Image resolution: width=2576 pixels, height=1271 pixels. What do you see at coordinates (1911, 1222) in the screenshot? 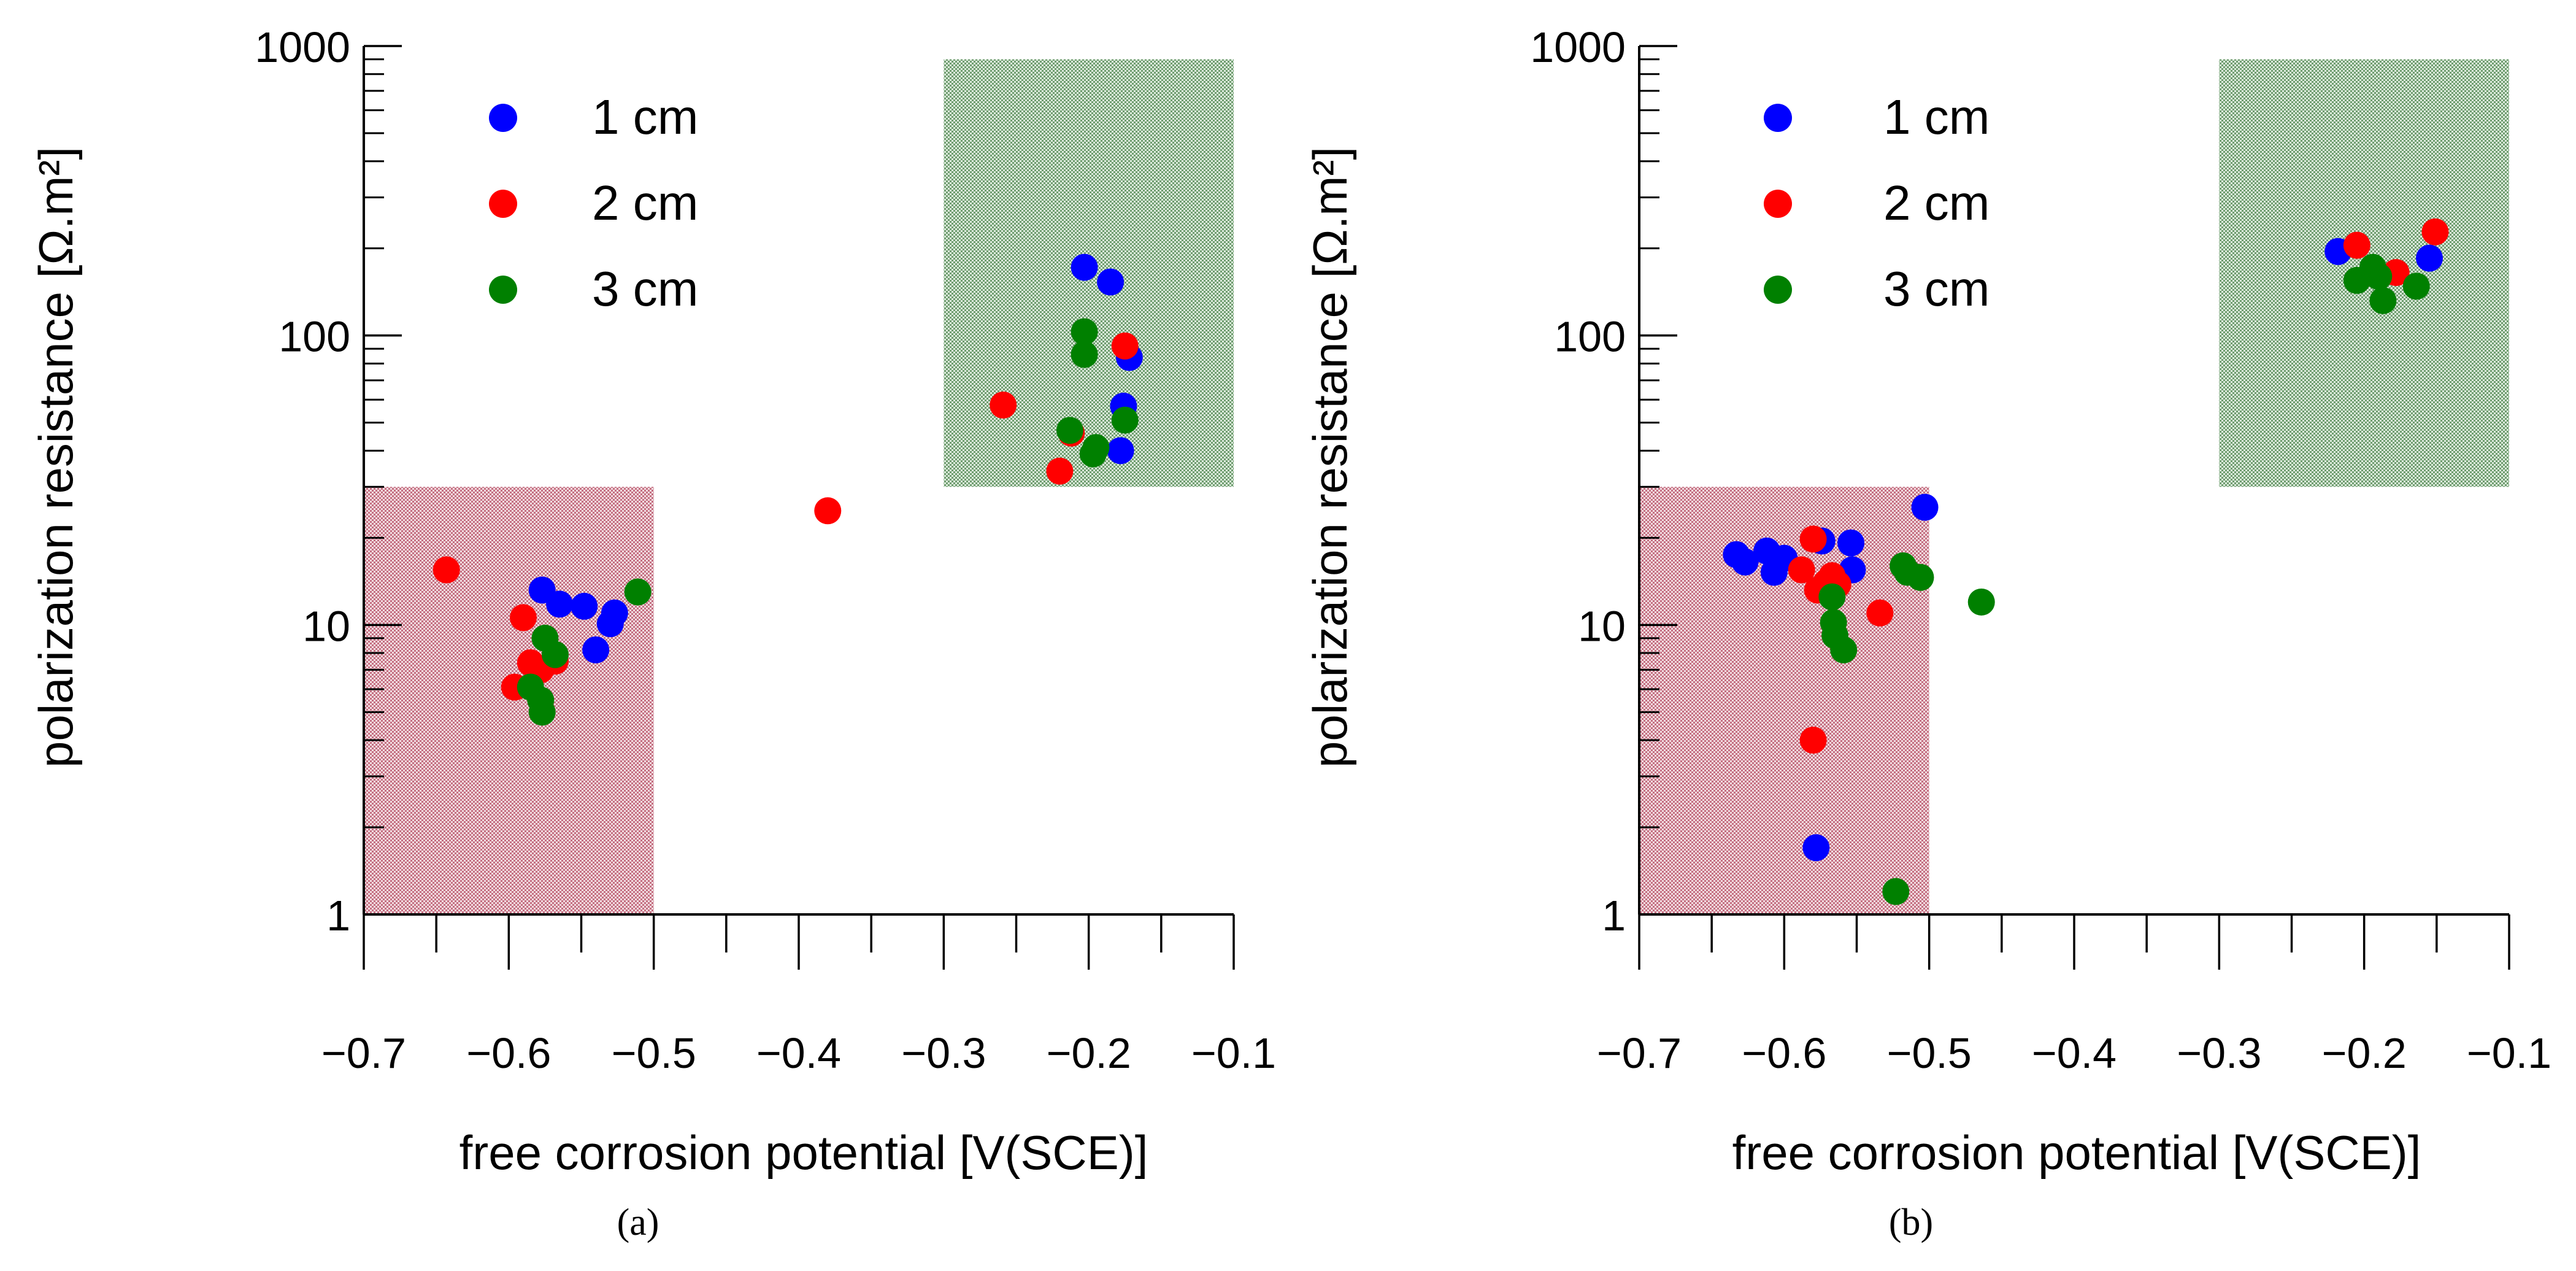
I see `panel-label: (b)` at bounding box center [1911, 1222].